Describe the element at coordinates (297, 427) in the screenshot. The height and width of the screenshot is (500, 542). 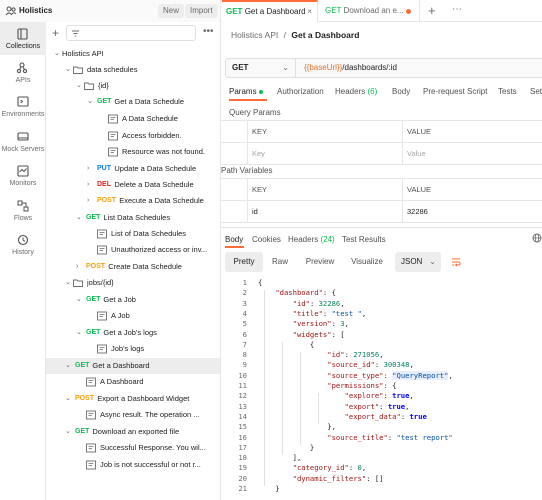
I see `code-text: },` at that location.